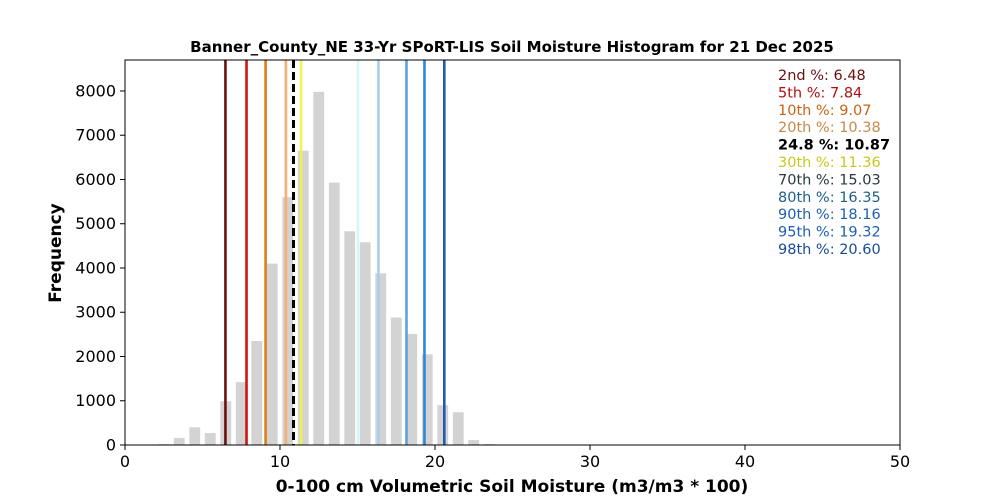 This screenshot has height=500, width=1000. I want to click on legend-entry: 2nd %: 6.48, so click(822, 76).